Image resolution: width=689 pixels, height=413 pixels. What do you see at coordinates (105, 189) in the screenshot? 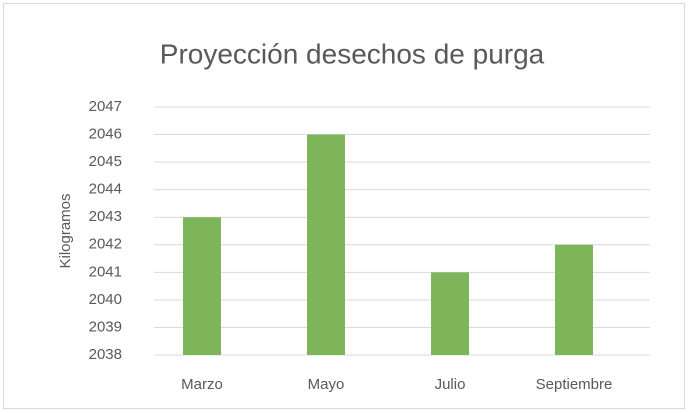
I see `y-tick-label: 2044` at bounding box center [105, 189].